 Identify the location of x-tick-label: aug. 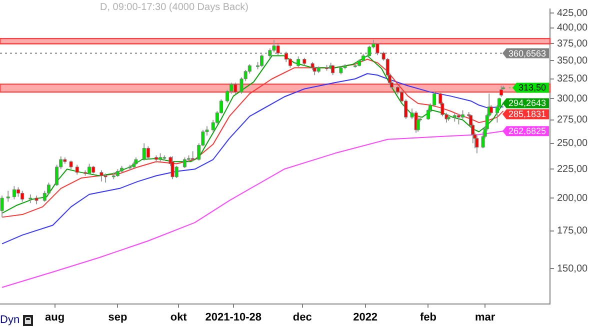
(55, 317).